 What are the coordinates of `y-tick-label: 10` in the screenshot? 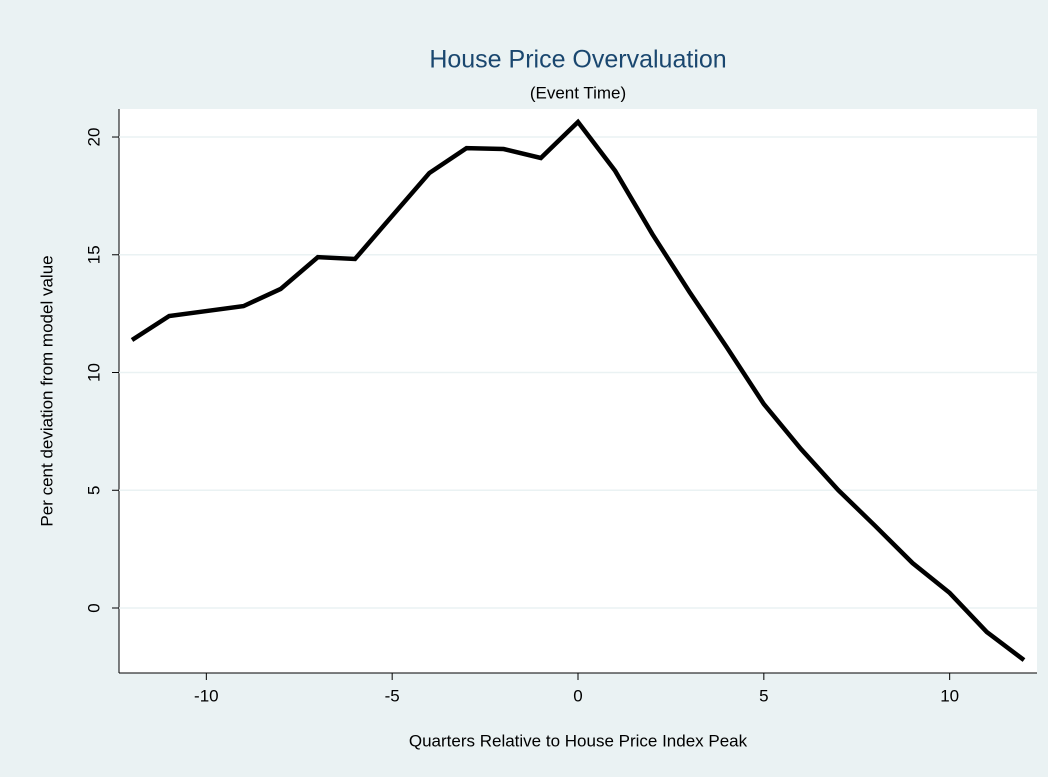 It's located at (93, 372).